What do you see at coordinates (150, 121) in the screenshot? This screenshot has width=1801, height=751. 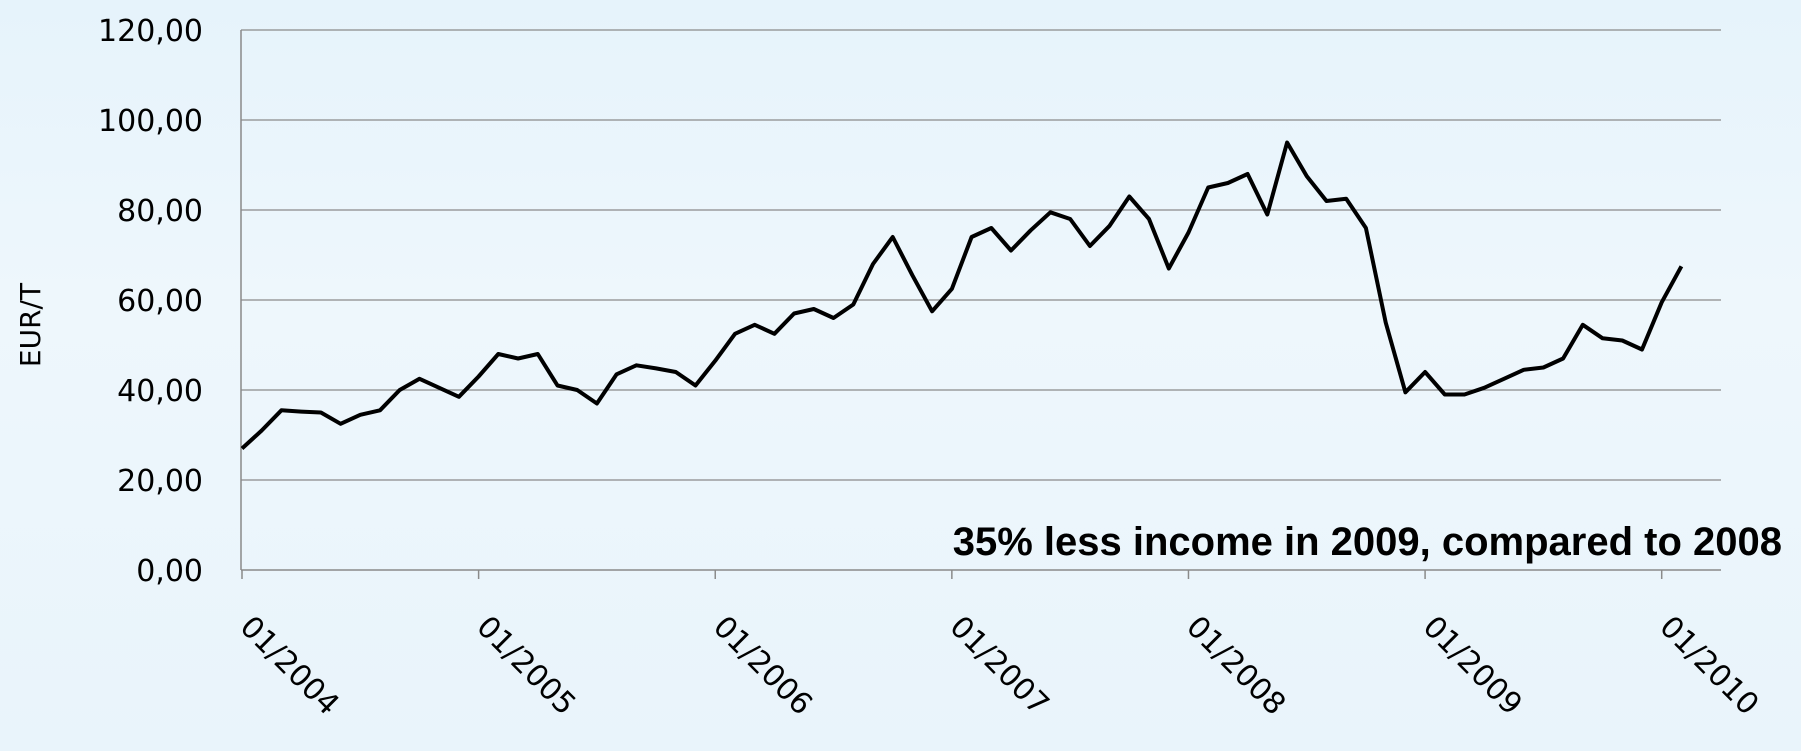 I see `y-tick-label: 100,00` at bounding box center [150, 121].